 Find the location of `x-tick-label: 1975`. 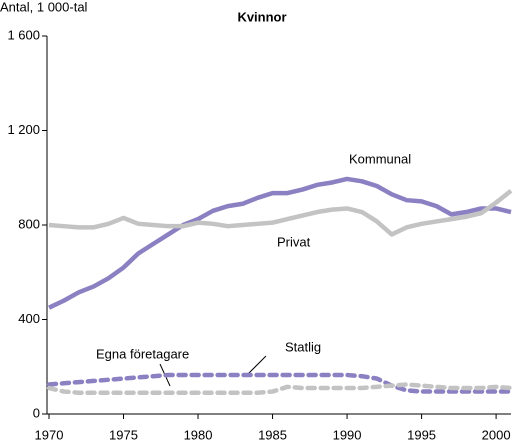

x-tick-label: 1975 is located at coordinates (123, 434).